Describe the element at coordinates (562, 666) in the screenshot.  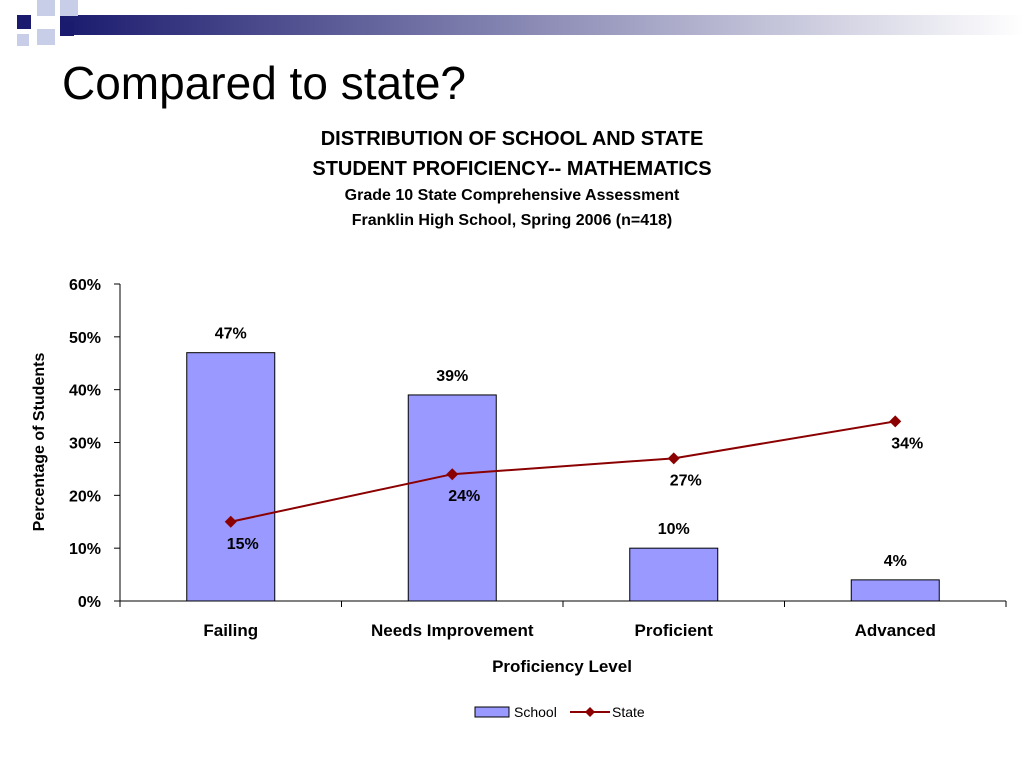
I see `x-axis-label: Proficiency Level` at that location.